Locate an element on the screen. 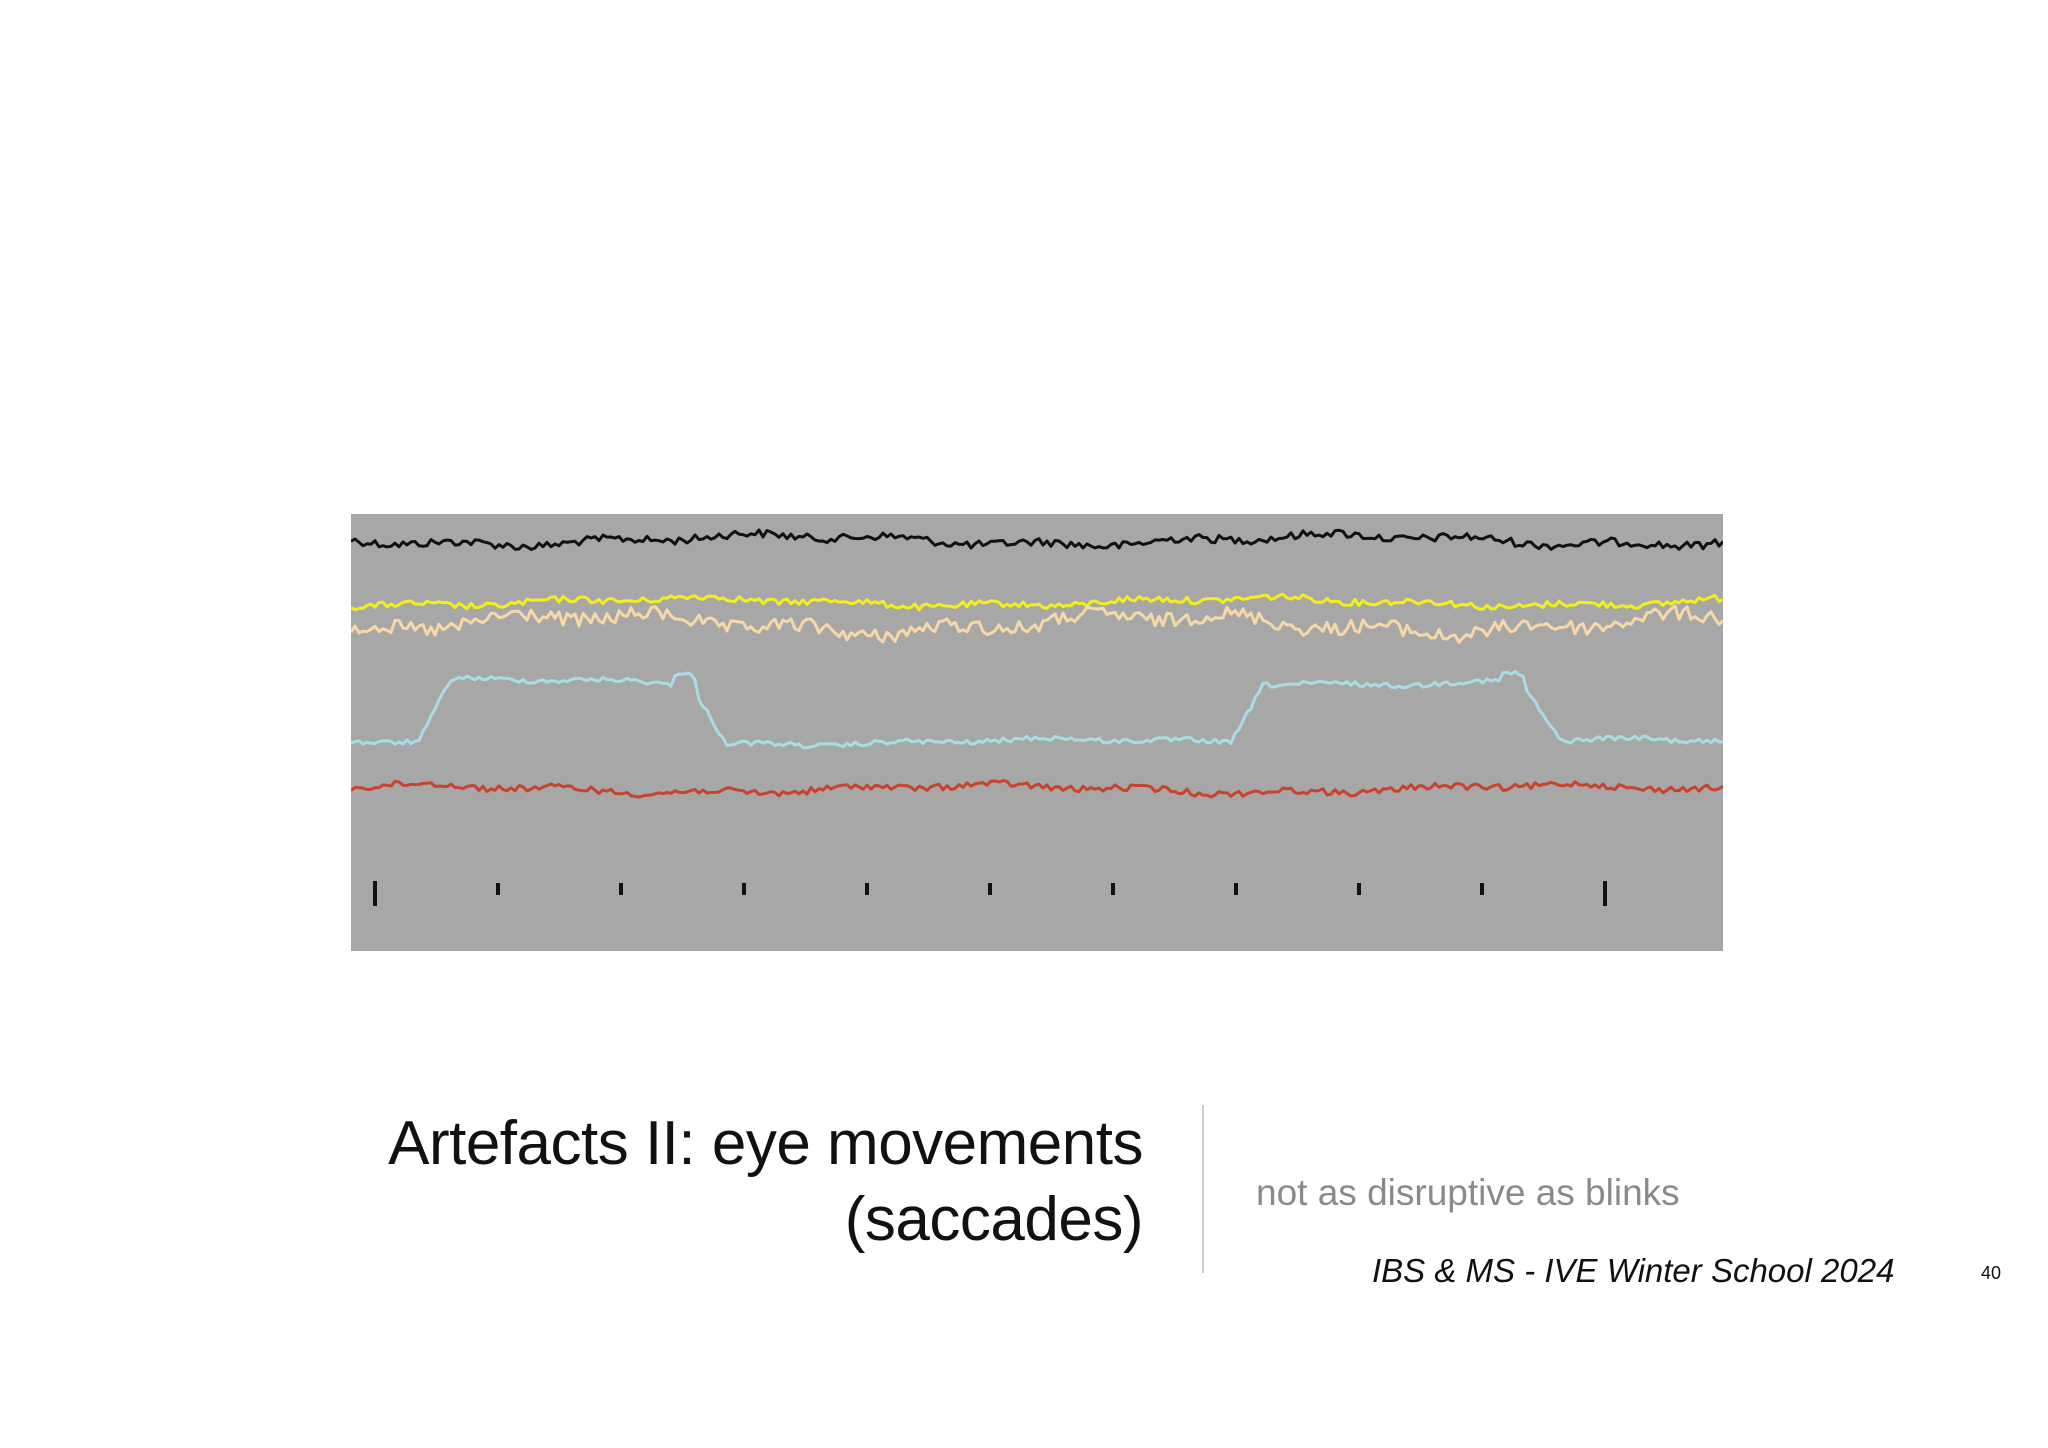 The height and width of the screenshot is (1448, 2048). eeg-channel-black is located at coordinates (1037, 539).